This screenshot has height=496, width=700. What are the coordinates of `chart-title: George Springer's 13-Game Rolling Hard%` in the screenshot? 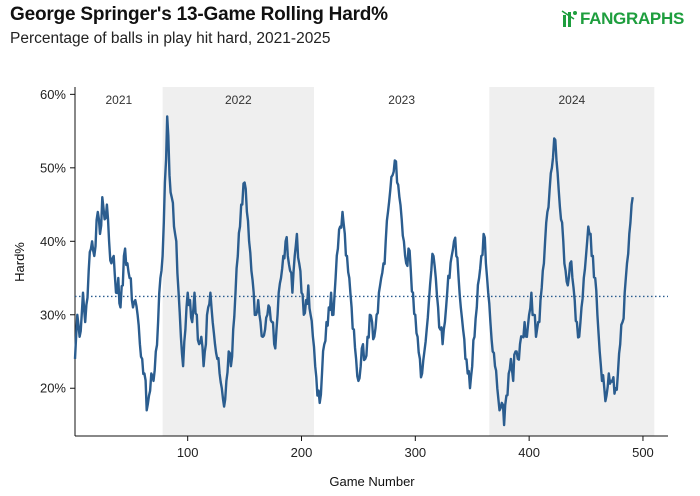 It's located at (199, 14).